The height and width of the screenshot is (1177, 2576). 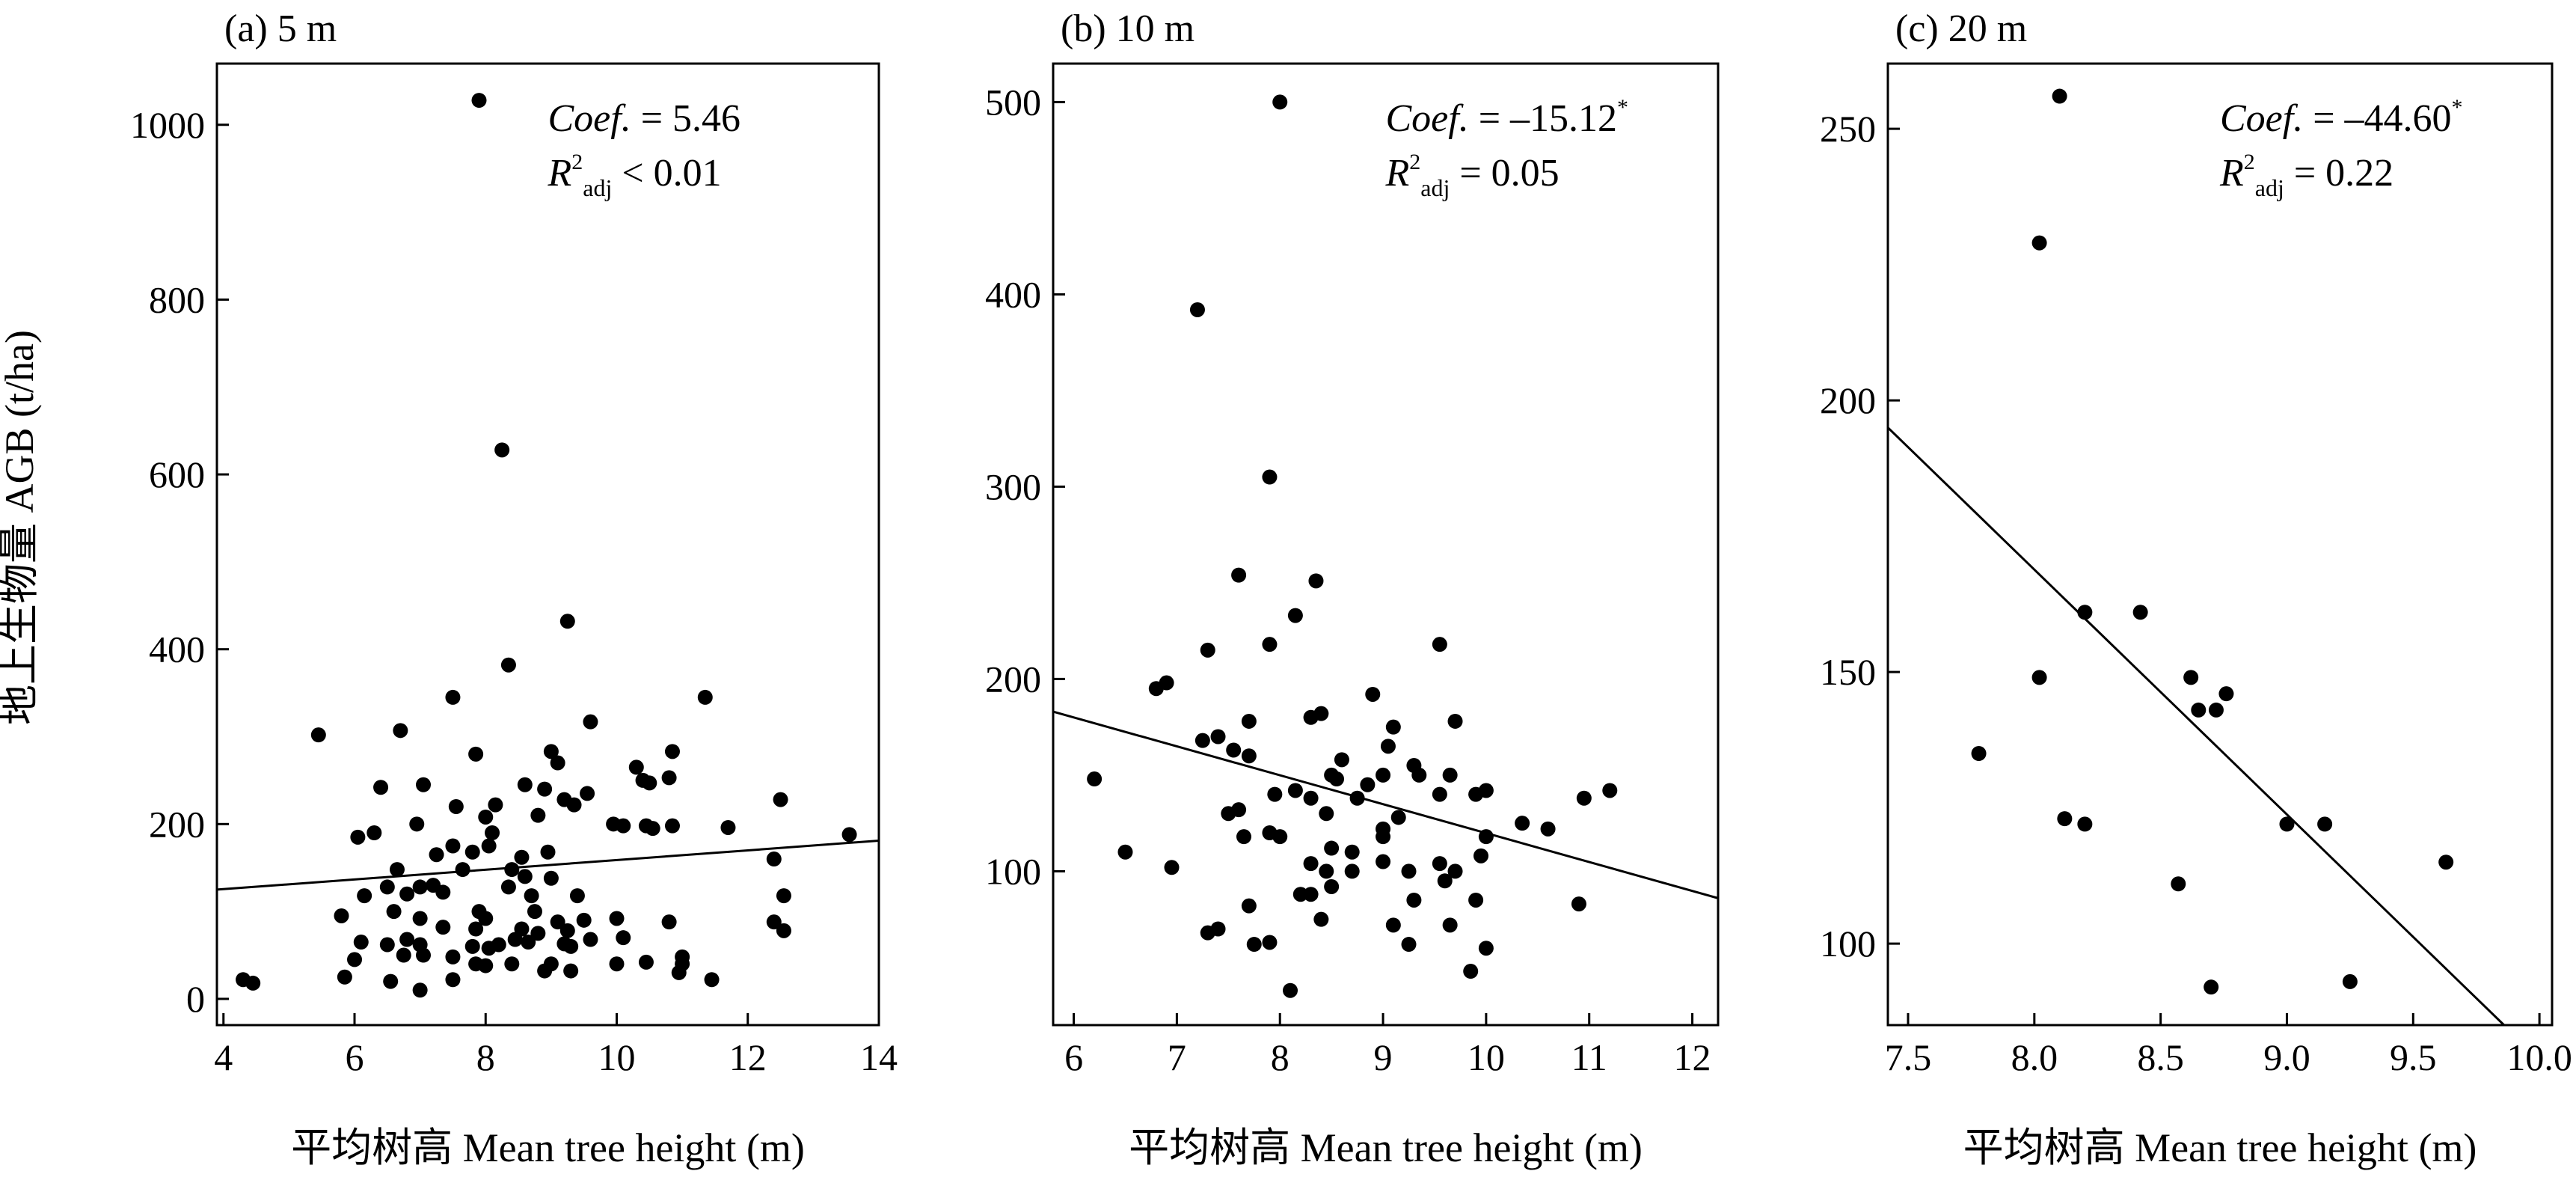 I want to click on y-tick-label: 150, so click(x=1848, y=672).